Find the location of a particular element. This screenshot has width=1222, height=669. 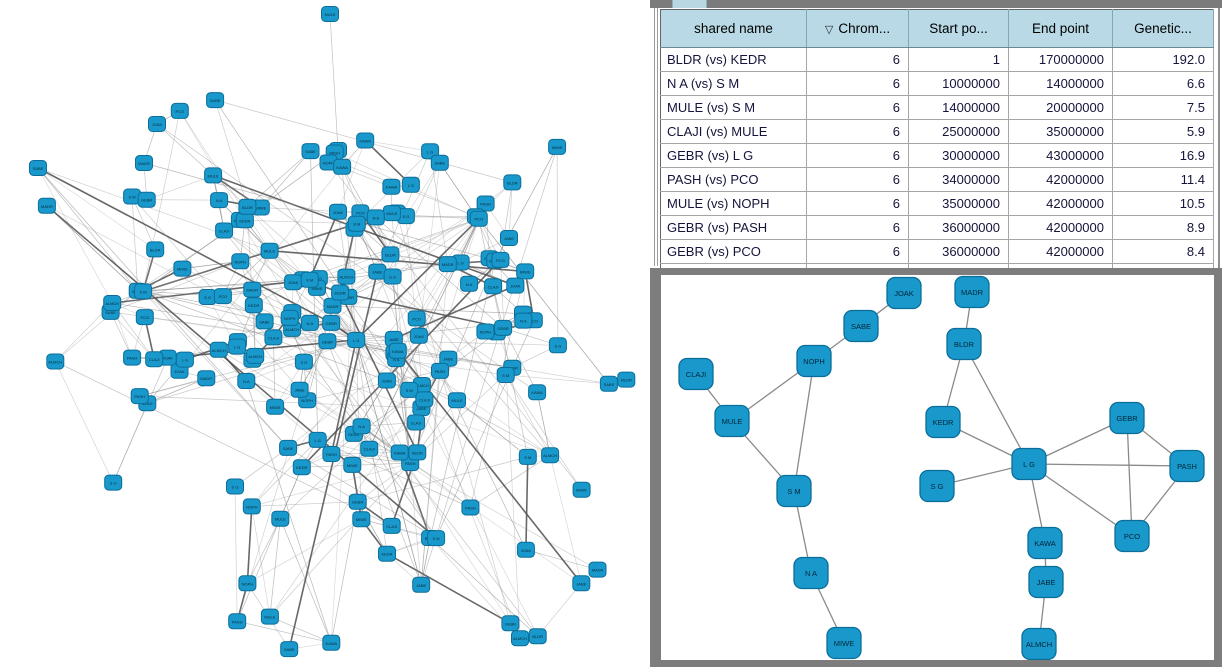

subnetwork-node: SABE is located at coordinates (861, 326).